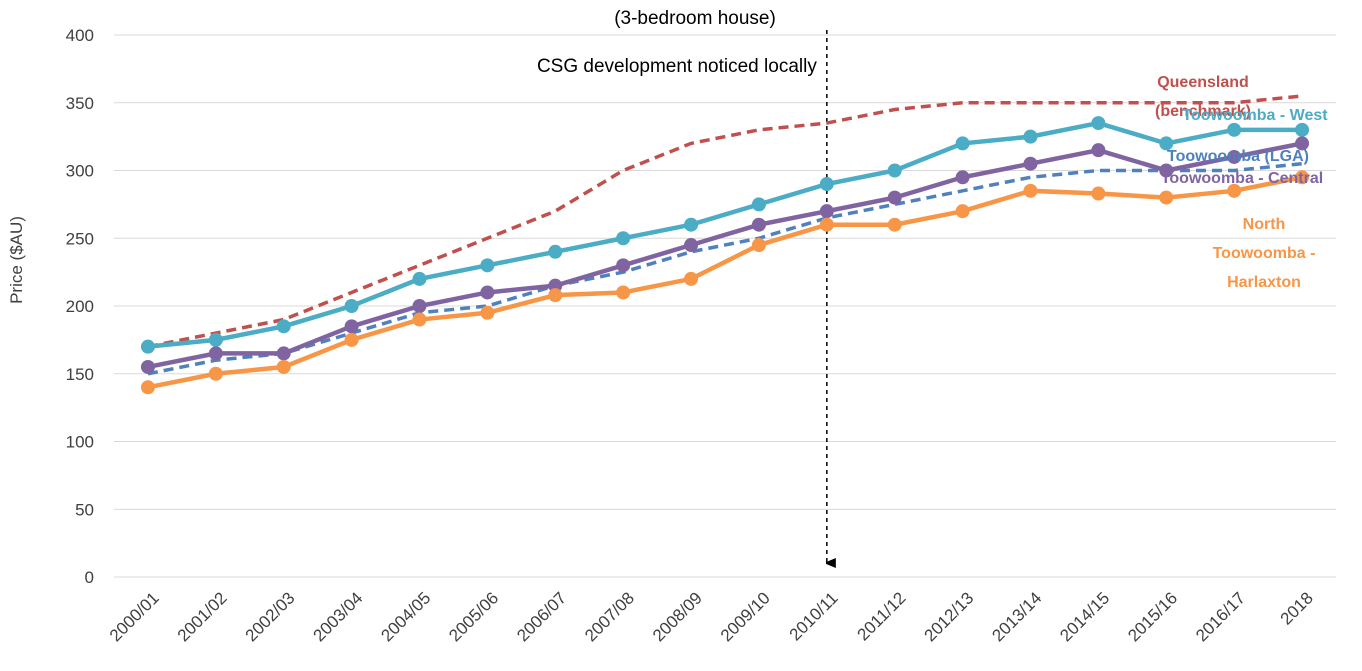  I want to click on x-tick-label: 2007/08, so click(609, 616).